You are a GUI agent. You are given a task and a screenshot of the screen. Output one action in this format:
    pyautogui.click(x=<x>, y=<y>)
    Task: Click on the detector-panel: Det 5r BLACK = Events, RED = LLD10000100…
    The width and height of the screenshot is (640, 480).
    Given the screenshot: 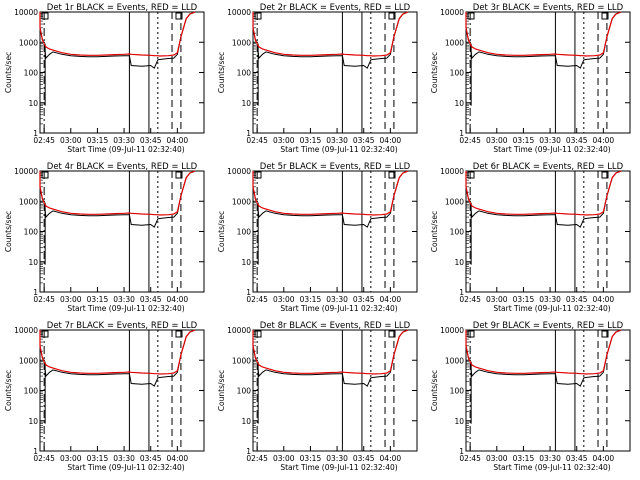 What is the action you would take?
    pyautogui.click(x=317, y=237)
    